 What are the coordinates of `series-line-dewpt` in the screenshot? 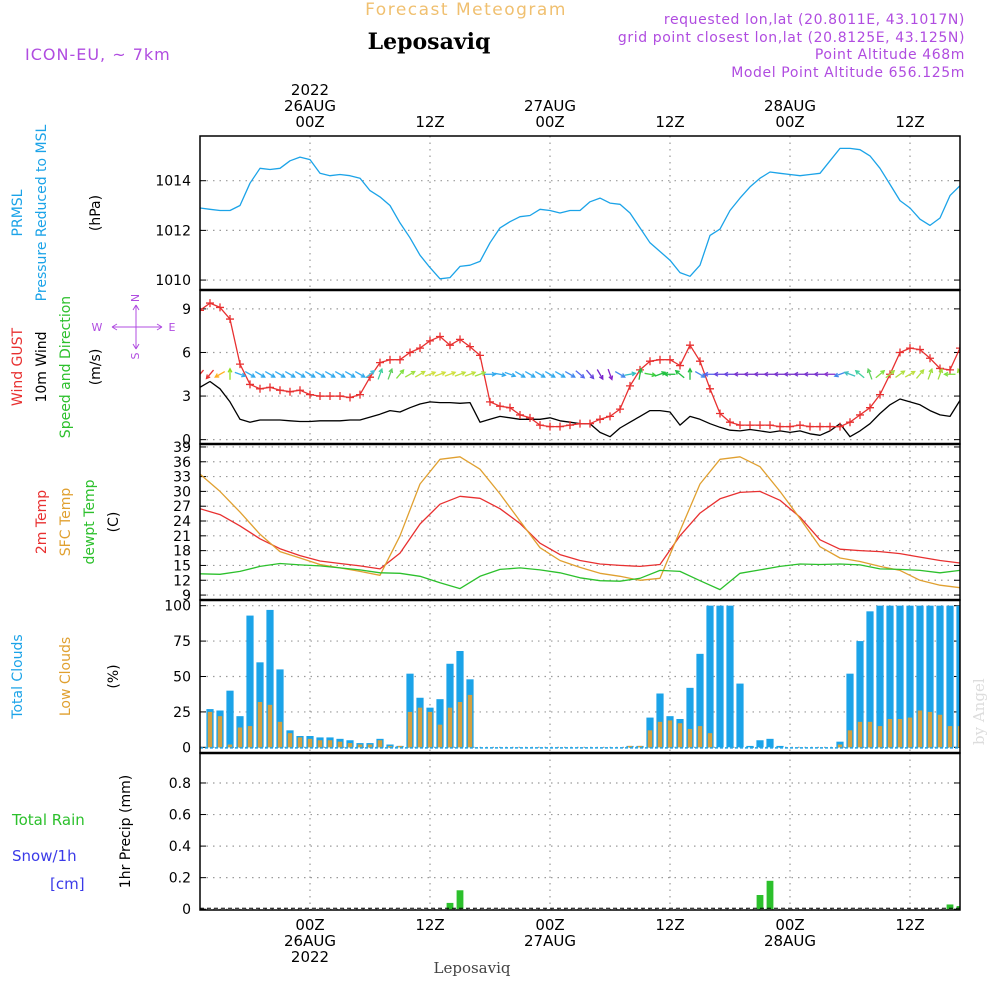 It's located at (580, 576).